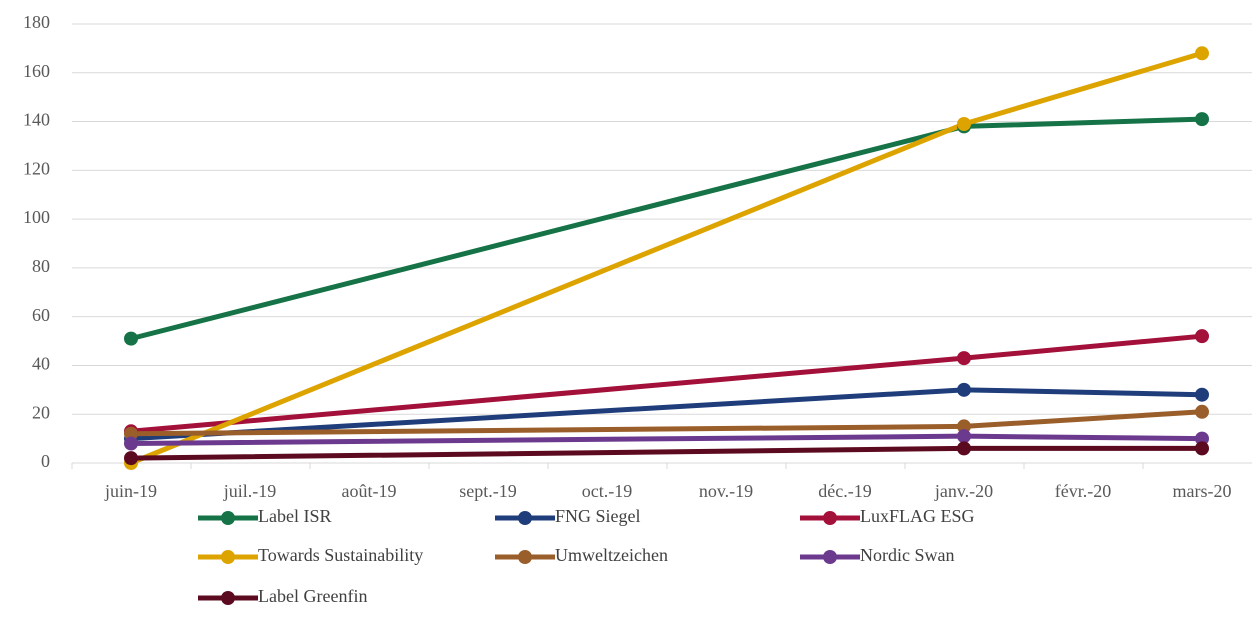  I want to click on y-tick-label: 0, so click(45, 461).